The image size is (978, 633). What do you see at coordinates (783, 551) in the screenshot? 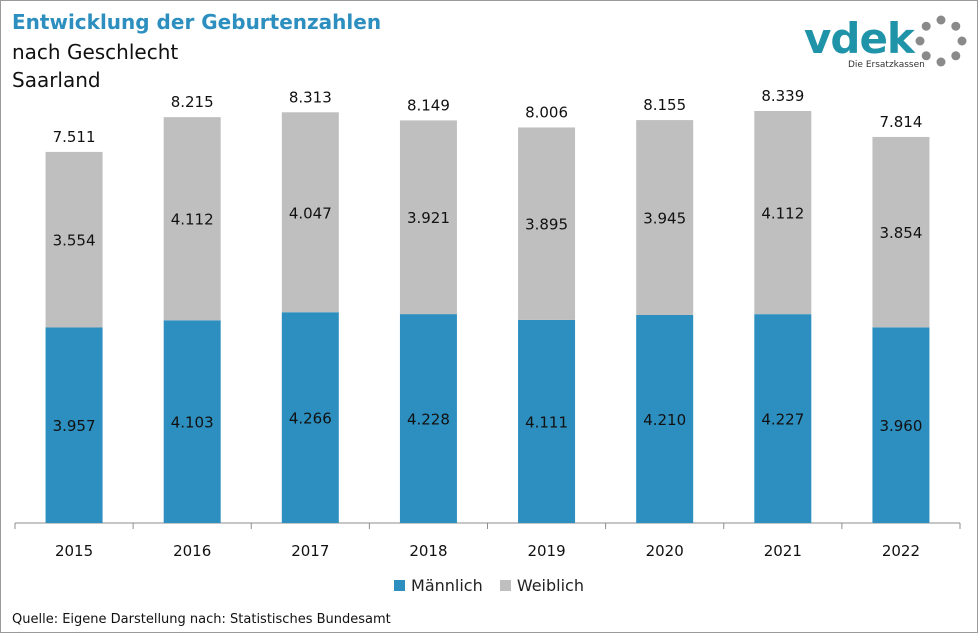
I see `x-tick-label: 2021` at bounding box center [783, 551].